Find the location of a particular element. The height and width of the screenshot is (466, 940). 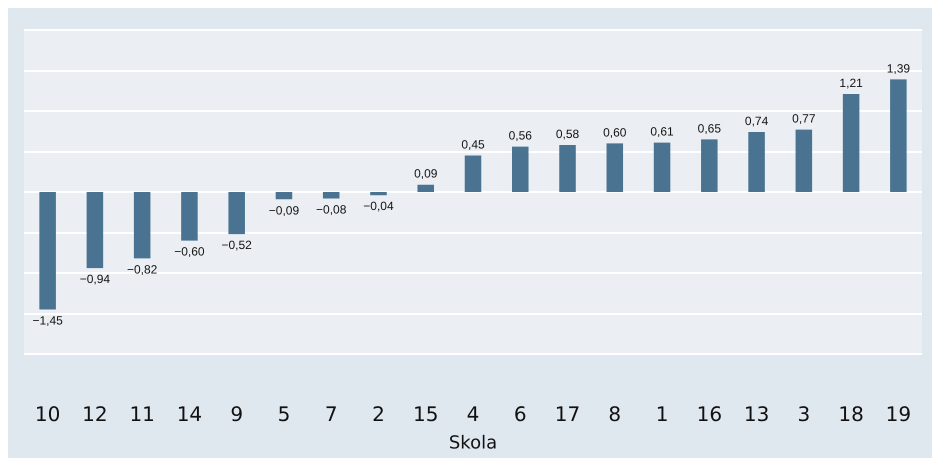

x-tick-label: 18 is located at coordinates (851, 414).